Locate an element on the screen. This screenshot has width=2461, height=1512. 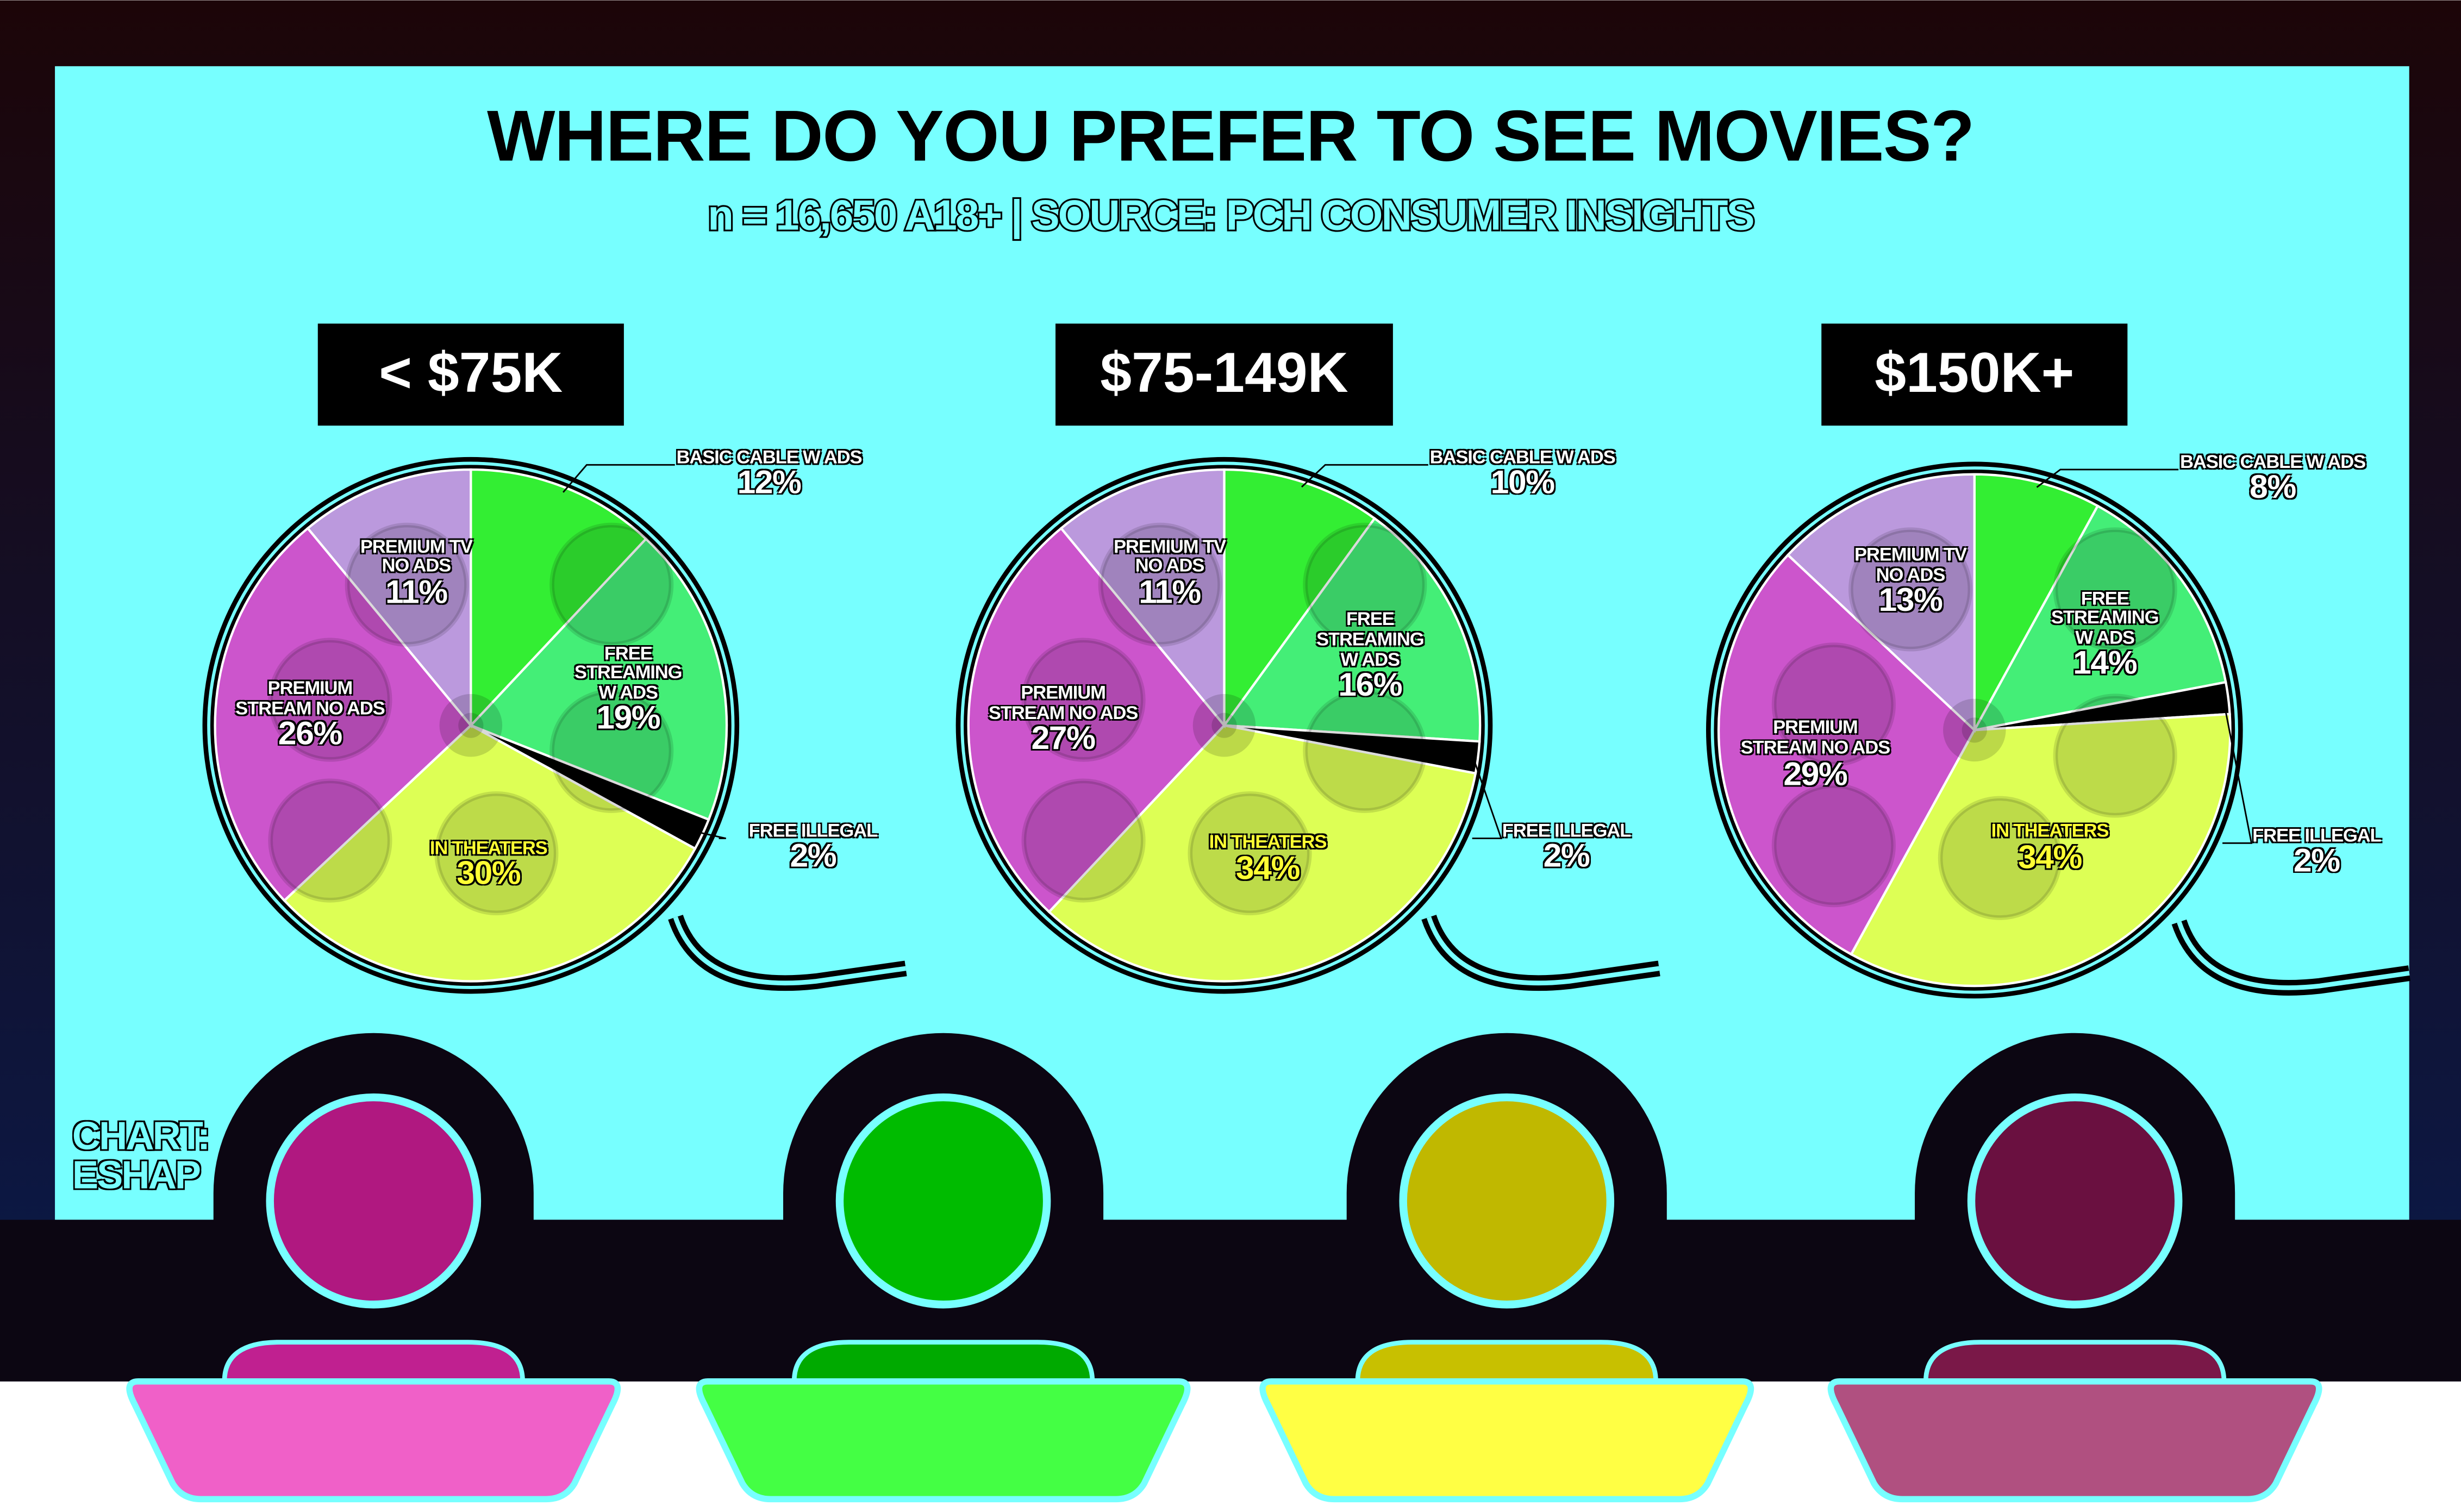
slice-label: BASIC CABLE W ADS 10% is located at coordinates (1522, 474).